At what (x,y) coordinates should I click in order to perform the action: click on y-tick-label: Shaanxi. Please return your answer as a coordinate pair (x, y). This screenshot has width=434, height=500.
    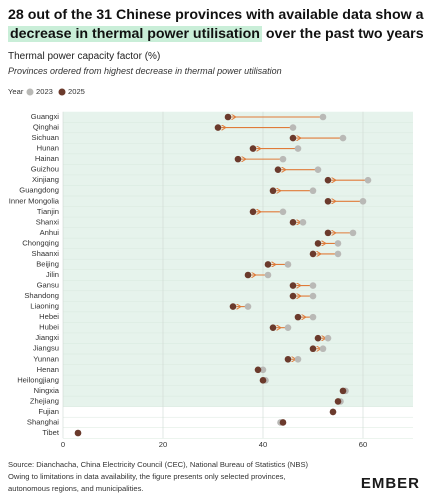
    Looking at the image, I should click on (46, 253).